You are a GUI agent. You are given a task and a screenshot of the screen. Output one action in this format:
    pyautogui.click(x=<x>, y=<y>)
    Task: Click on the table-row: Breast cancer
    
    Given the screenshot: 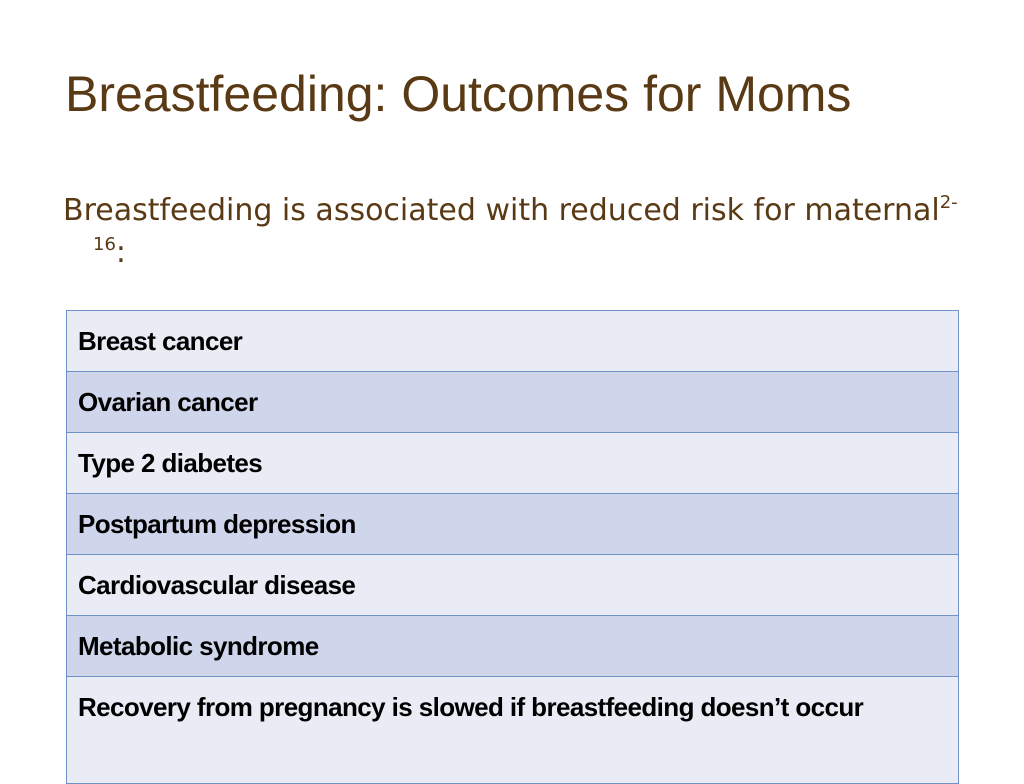 What is the action you would take?
    pyautogui.click(x=512, y=341)
    